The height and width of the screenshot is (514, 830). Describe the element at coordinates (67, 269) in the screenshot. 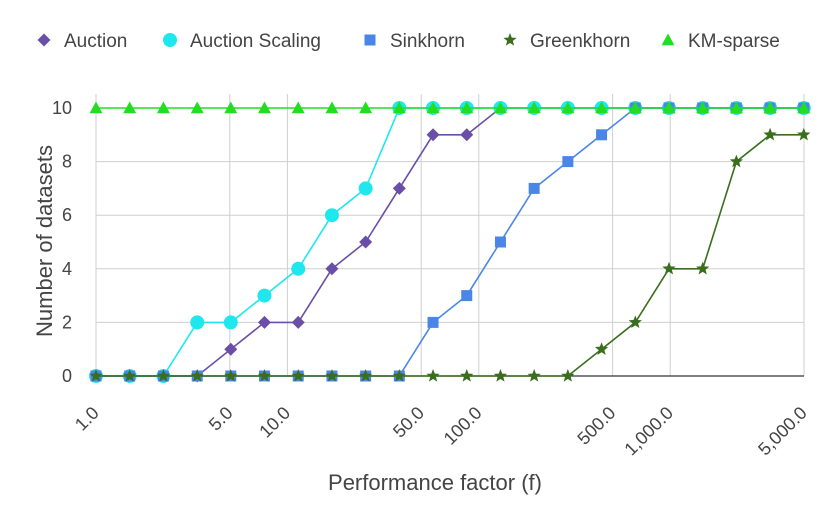

I see `y-tick-label: 4` at that location.